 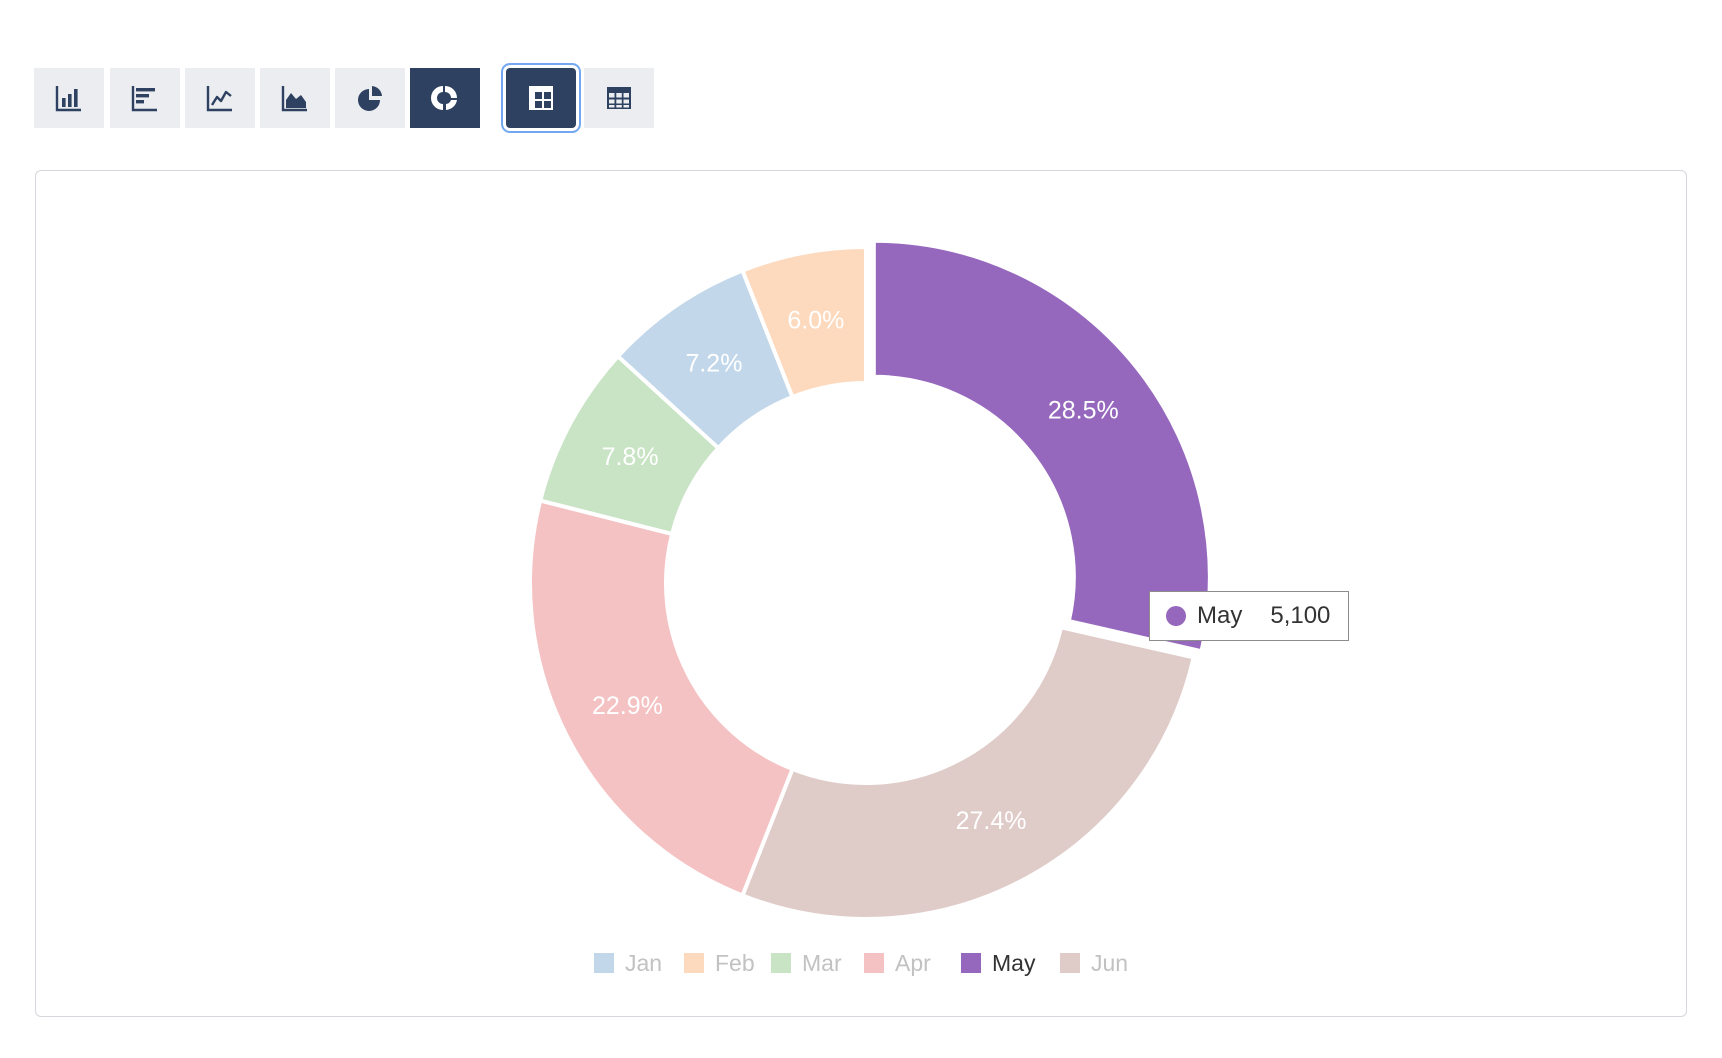 I want to click on slice-label-jan: 7.2%, so click(x=713, y=363).